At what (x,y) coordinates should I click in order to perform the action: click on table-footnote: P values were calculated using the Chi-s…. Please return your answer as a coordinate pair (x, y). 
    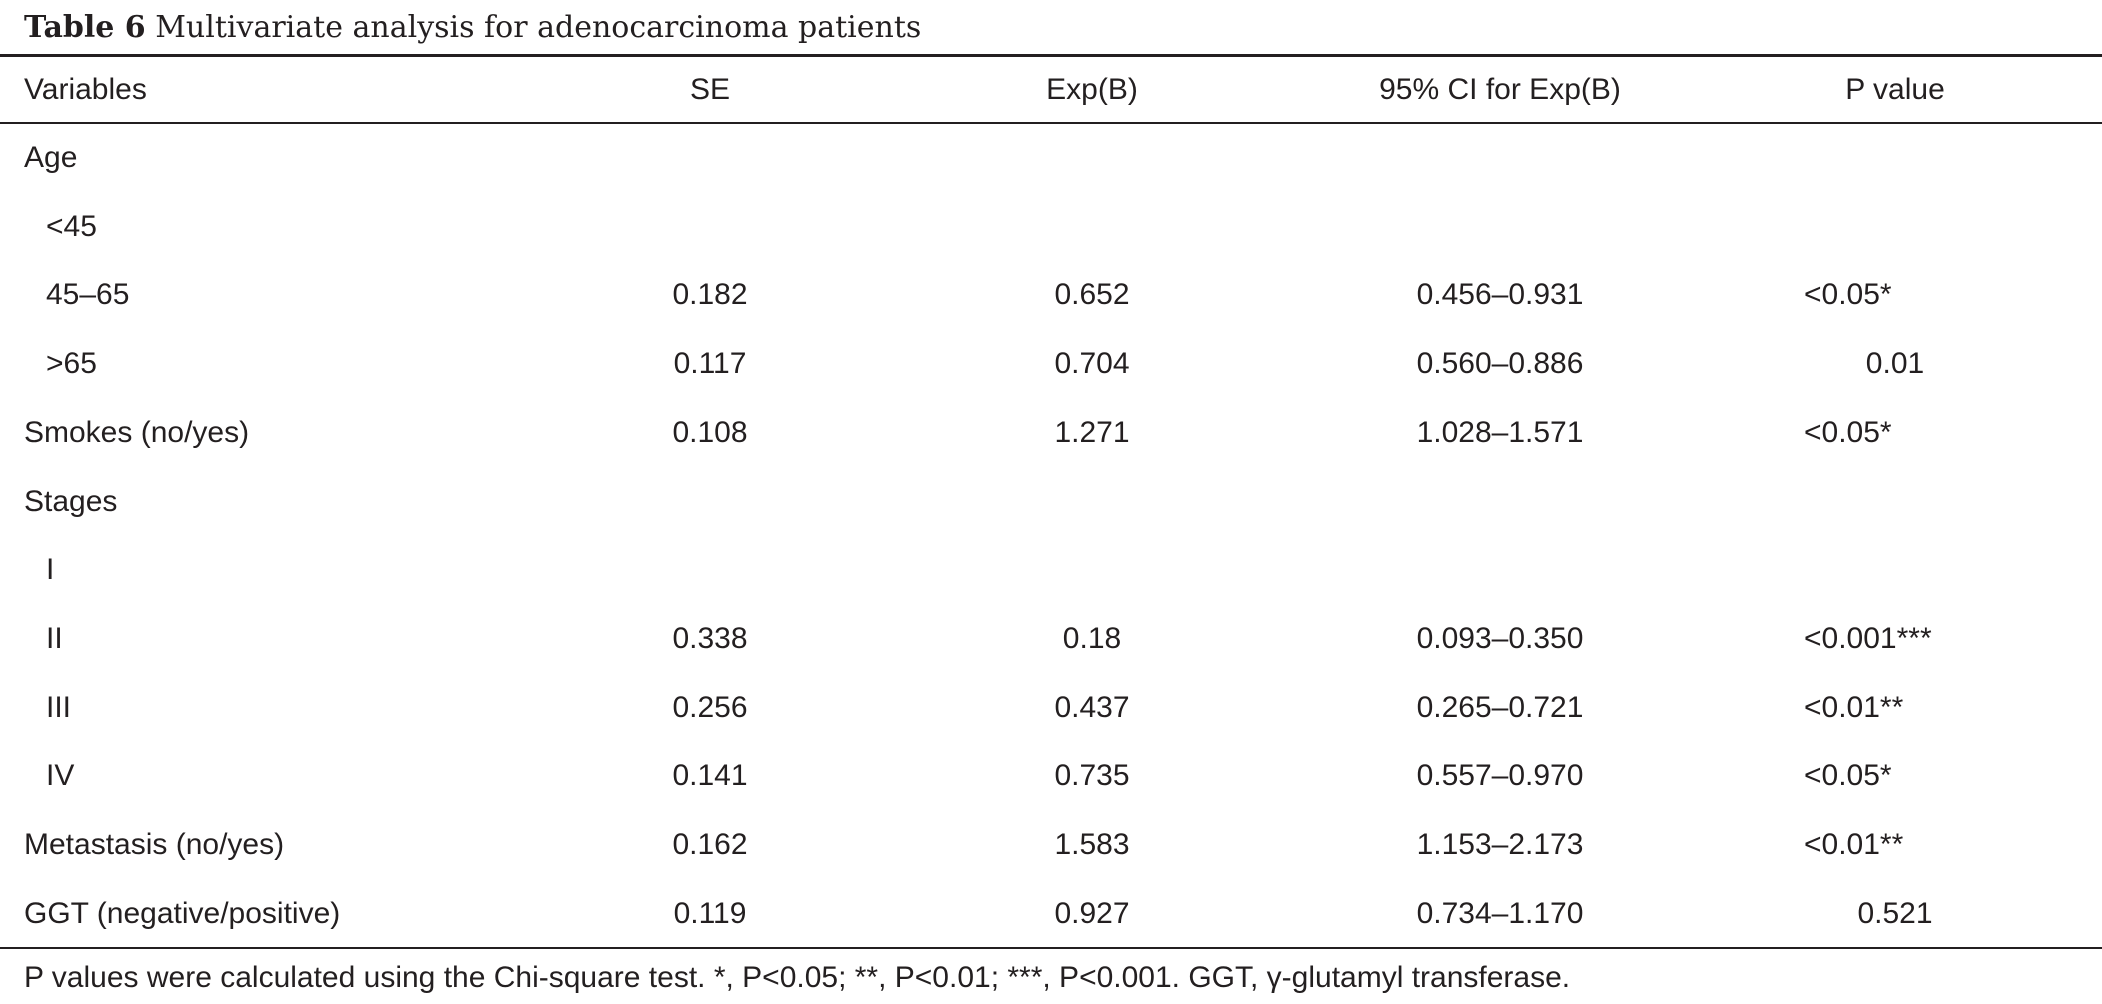
    Looking at the image, I should click on (797, 977).